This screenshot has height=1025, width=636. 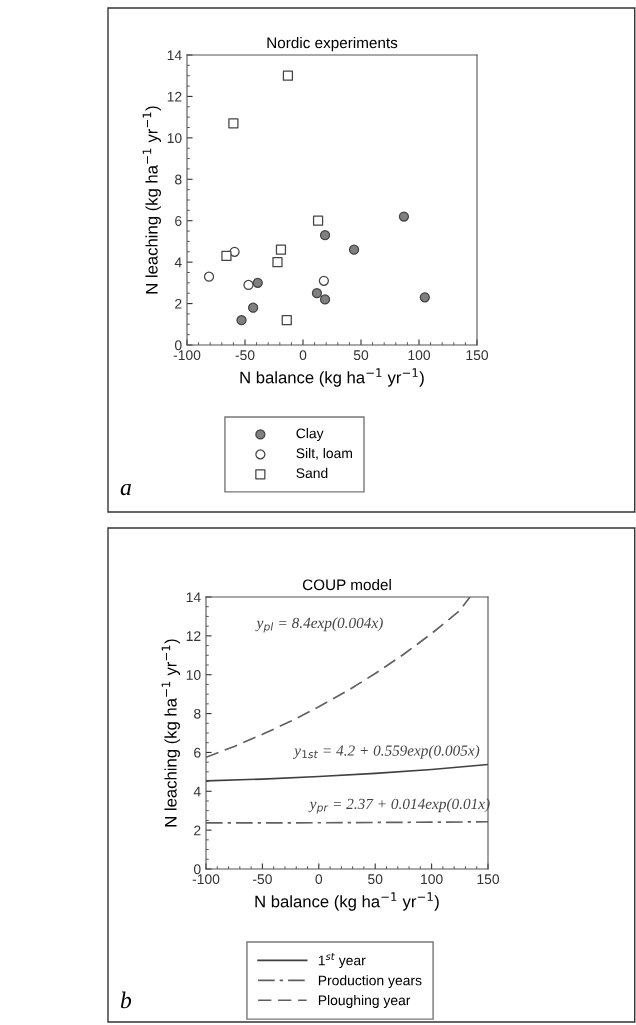 I want to click on chart-title: COUP model, so click(x=346, y=584).